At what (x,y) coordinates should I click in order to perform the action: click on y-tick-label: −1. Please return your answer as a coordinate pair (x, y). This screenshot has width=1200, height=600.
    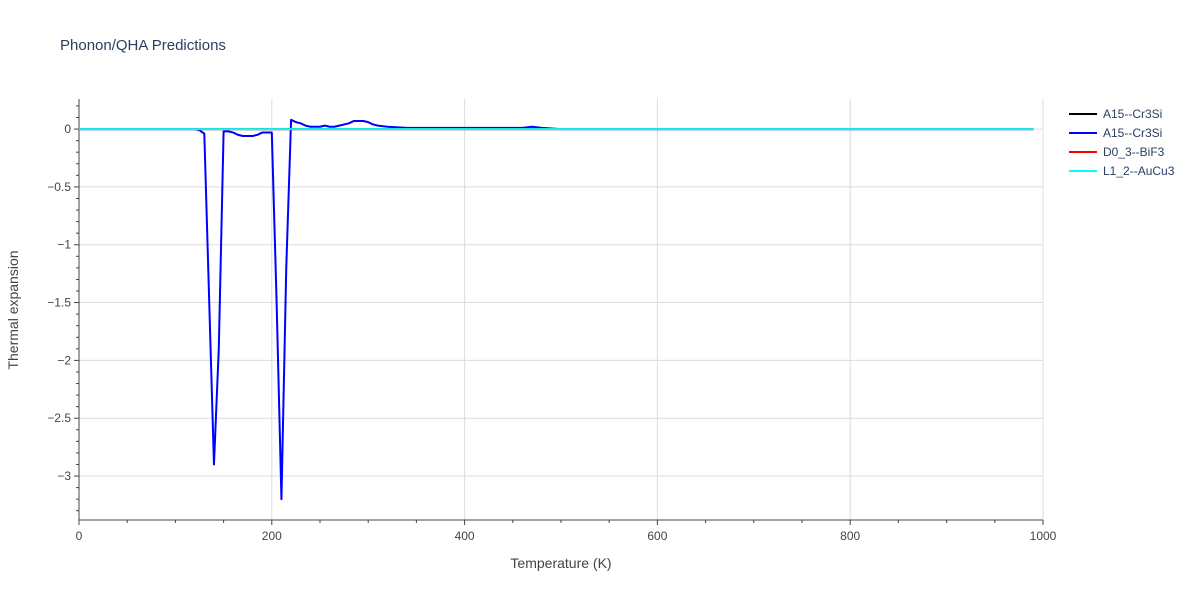
    Looking at the image, I should click on (64, 245).